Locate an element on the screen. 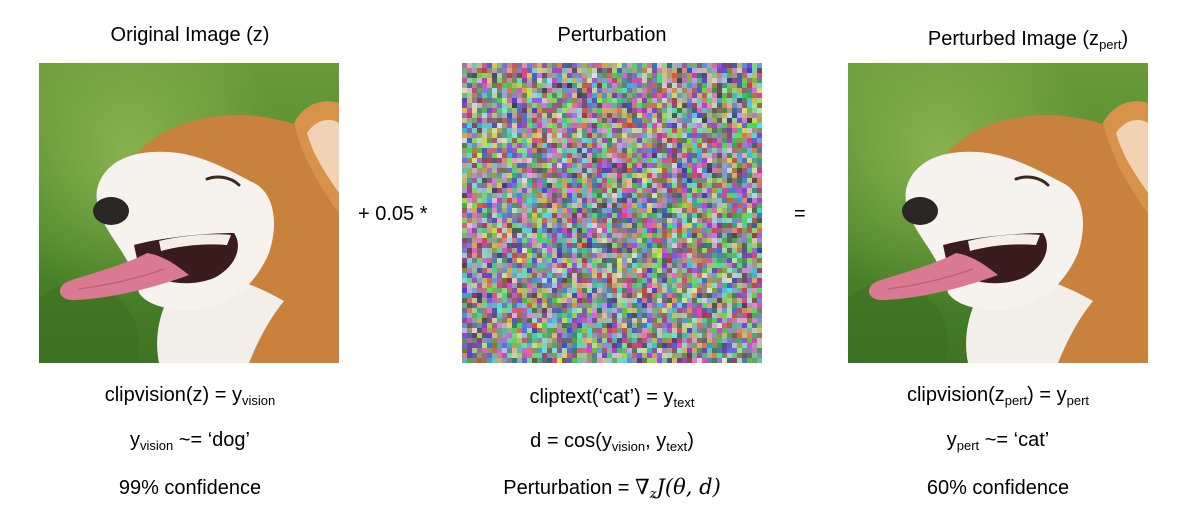 The image size is (1200, 527). equation-text: d = cos(y is located at coordinates (571, 441).